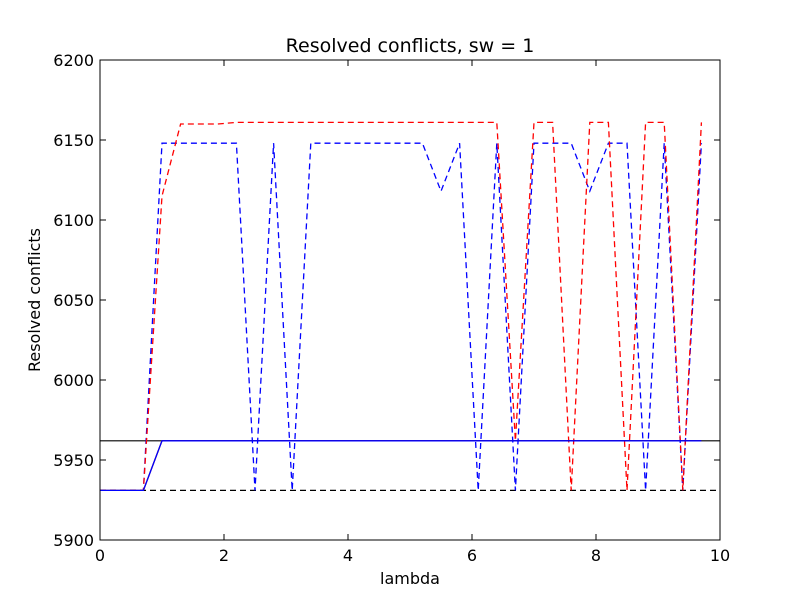  I want to click on y-tick-label: 6000, so click(73, 380).